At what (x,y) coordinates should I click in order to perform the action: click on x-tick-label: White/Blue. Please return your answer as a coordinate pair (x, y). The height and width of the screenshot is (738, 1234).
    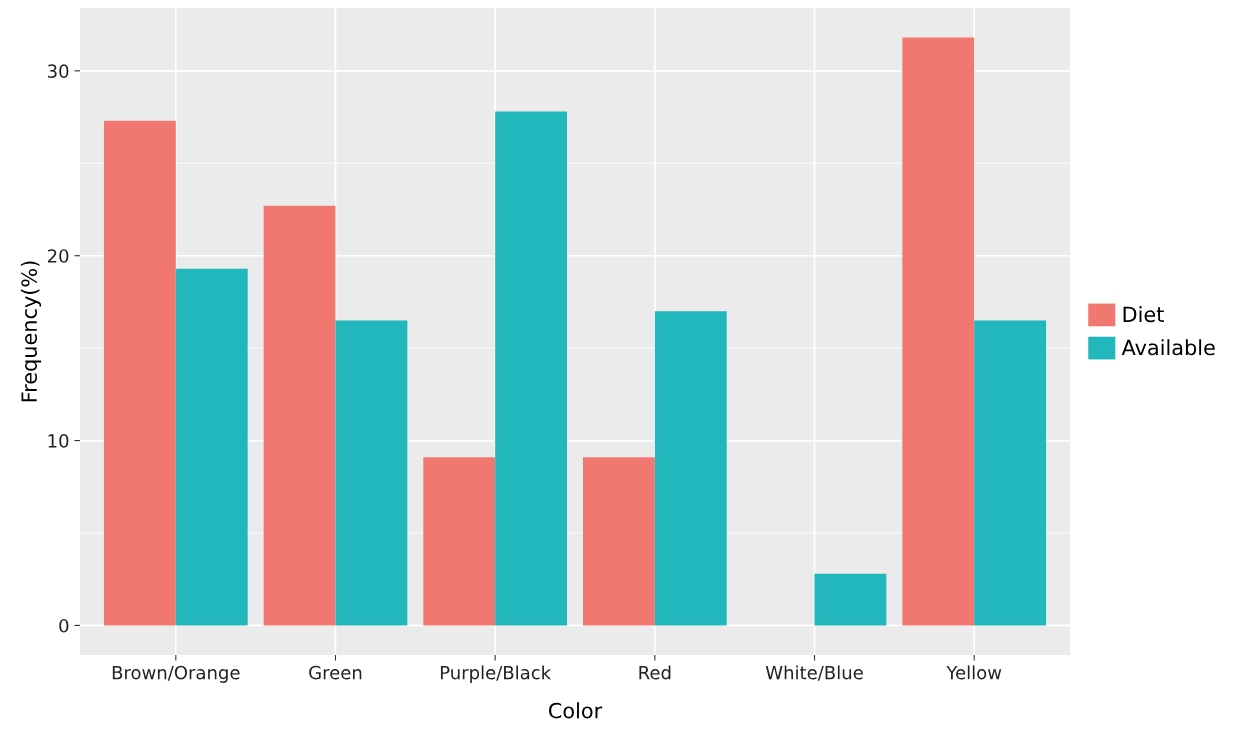
    Looking at the image, I should click on (814, 673).